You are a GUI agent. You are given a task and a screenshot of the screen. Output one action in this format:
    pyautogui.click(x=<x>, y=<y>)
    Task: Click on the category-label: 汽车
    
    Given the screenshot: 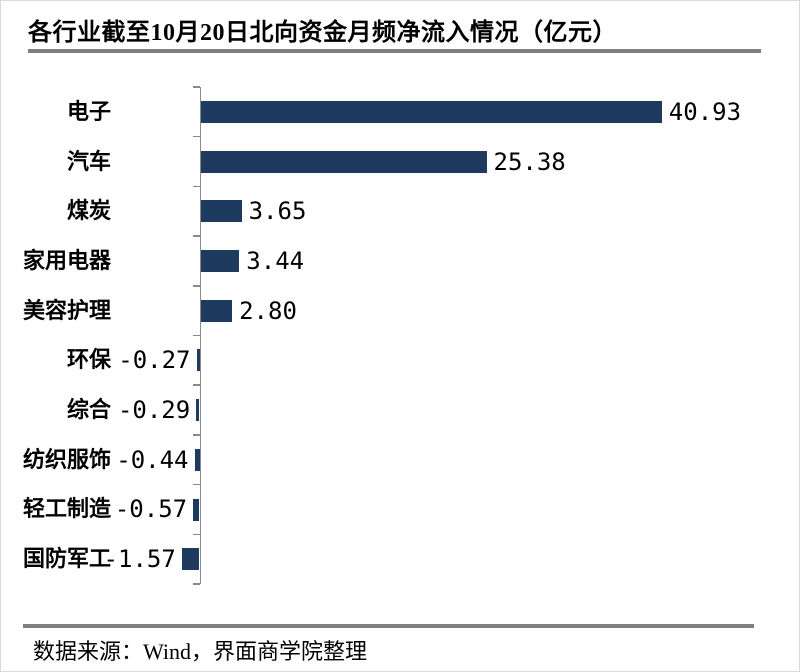 What is the action you would take?
    pyautogui.click(x=88, y=161)
    